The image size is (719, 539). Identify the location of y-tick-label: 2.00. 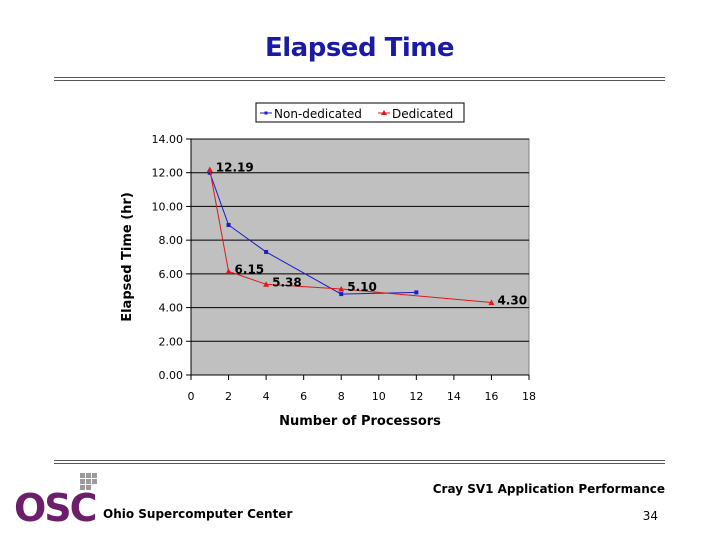
(171, 341).